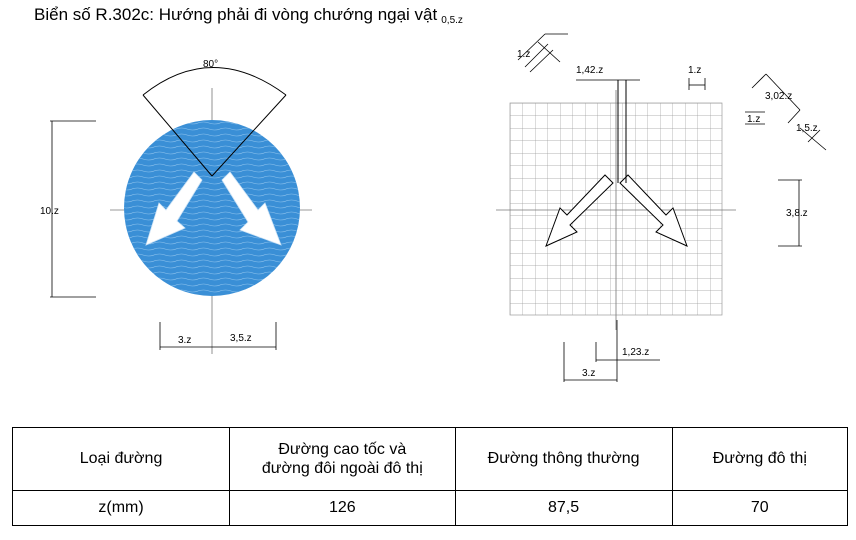  What do you see at coordinates (807, 128) in the screenshot?
I see `head-c-label: 1,5.z` at bounding box center [807, 128].